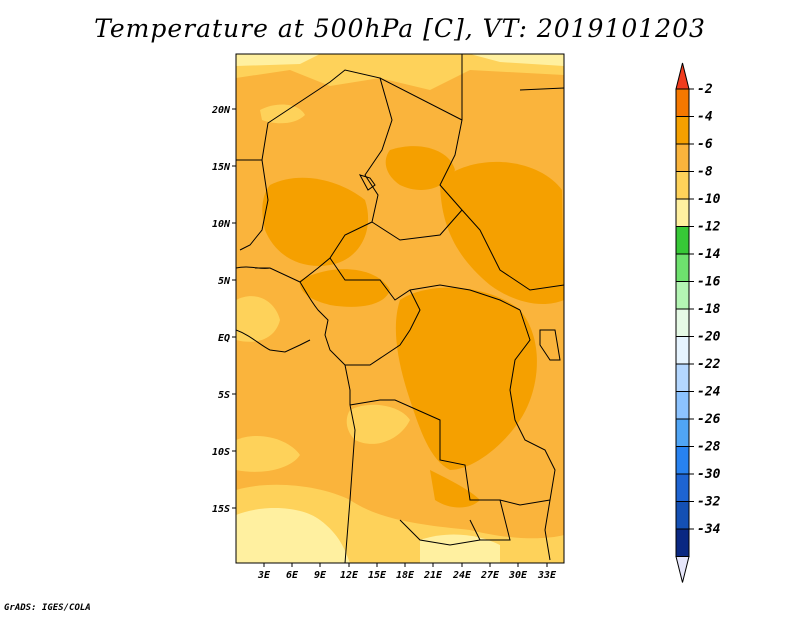  Describe the element at coordinates (462, 575) in the screenshot. I see `lon-label-24e: 24E` at that location.